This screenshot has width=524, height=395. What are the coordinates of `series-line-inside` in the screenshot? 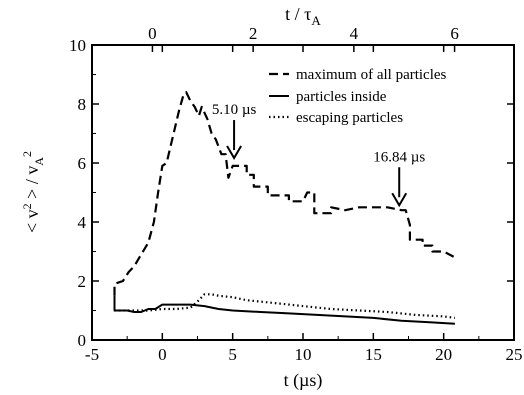 It's located at (284, 310).